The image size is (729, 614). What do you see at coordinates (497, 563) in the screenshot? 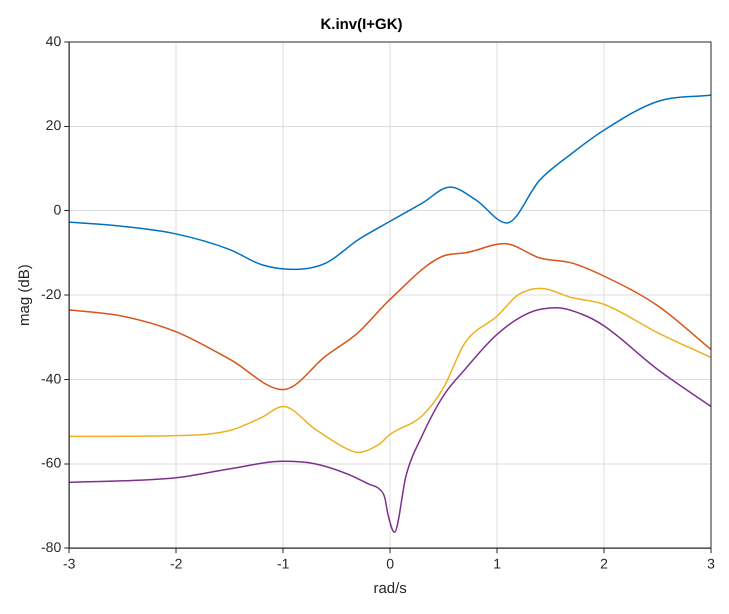
I see `x-tick-label: 1` at bounding box center [497, 563].